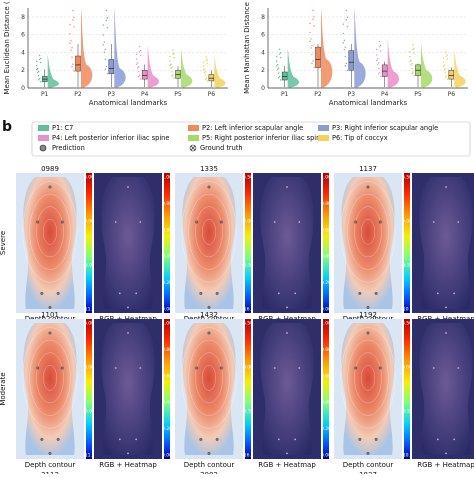  I want to click on x-tick-P3: P3, so click(352, 94).